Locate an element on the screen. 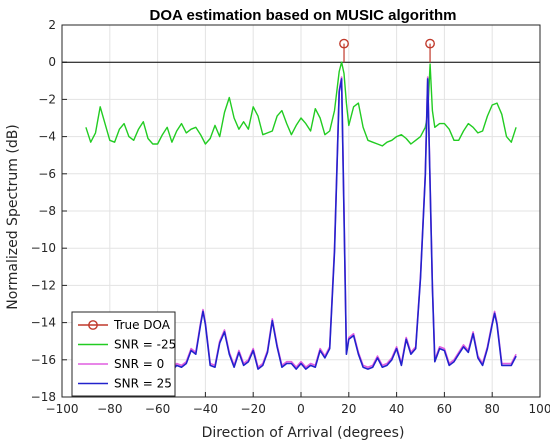 This screenshot has height=448, width=550. y-axis-label: Normalized Spectrum (dB) is located at coordinates (13, 217).